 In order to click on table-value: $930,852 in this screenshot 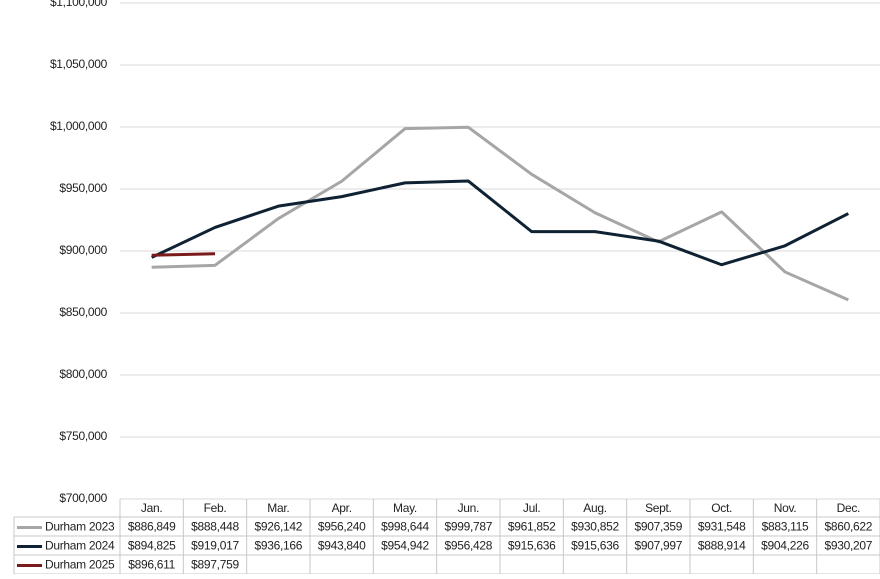, I will do `click(595, 527)`.